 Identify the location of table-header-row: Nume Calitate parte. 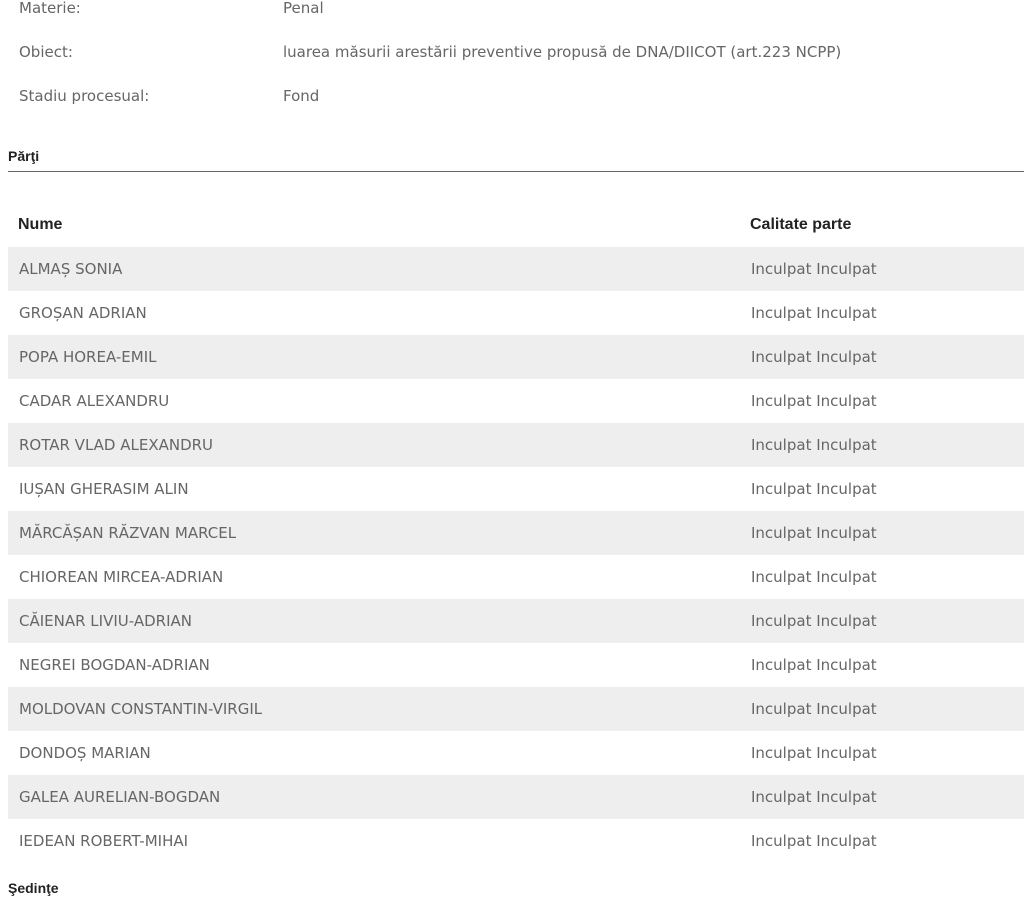
(516, 225).